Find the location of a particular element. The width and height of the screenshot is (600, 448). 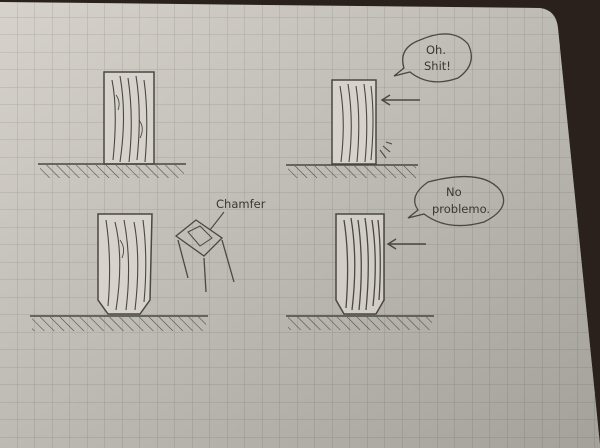

bubble-bottom-line1: No is located at coordinates (454, 192).